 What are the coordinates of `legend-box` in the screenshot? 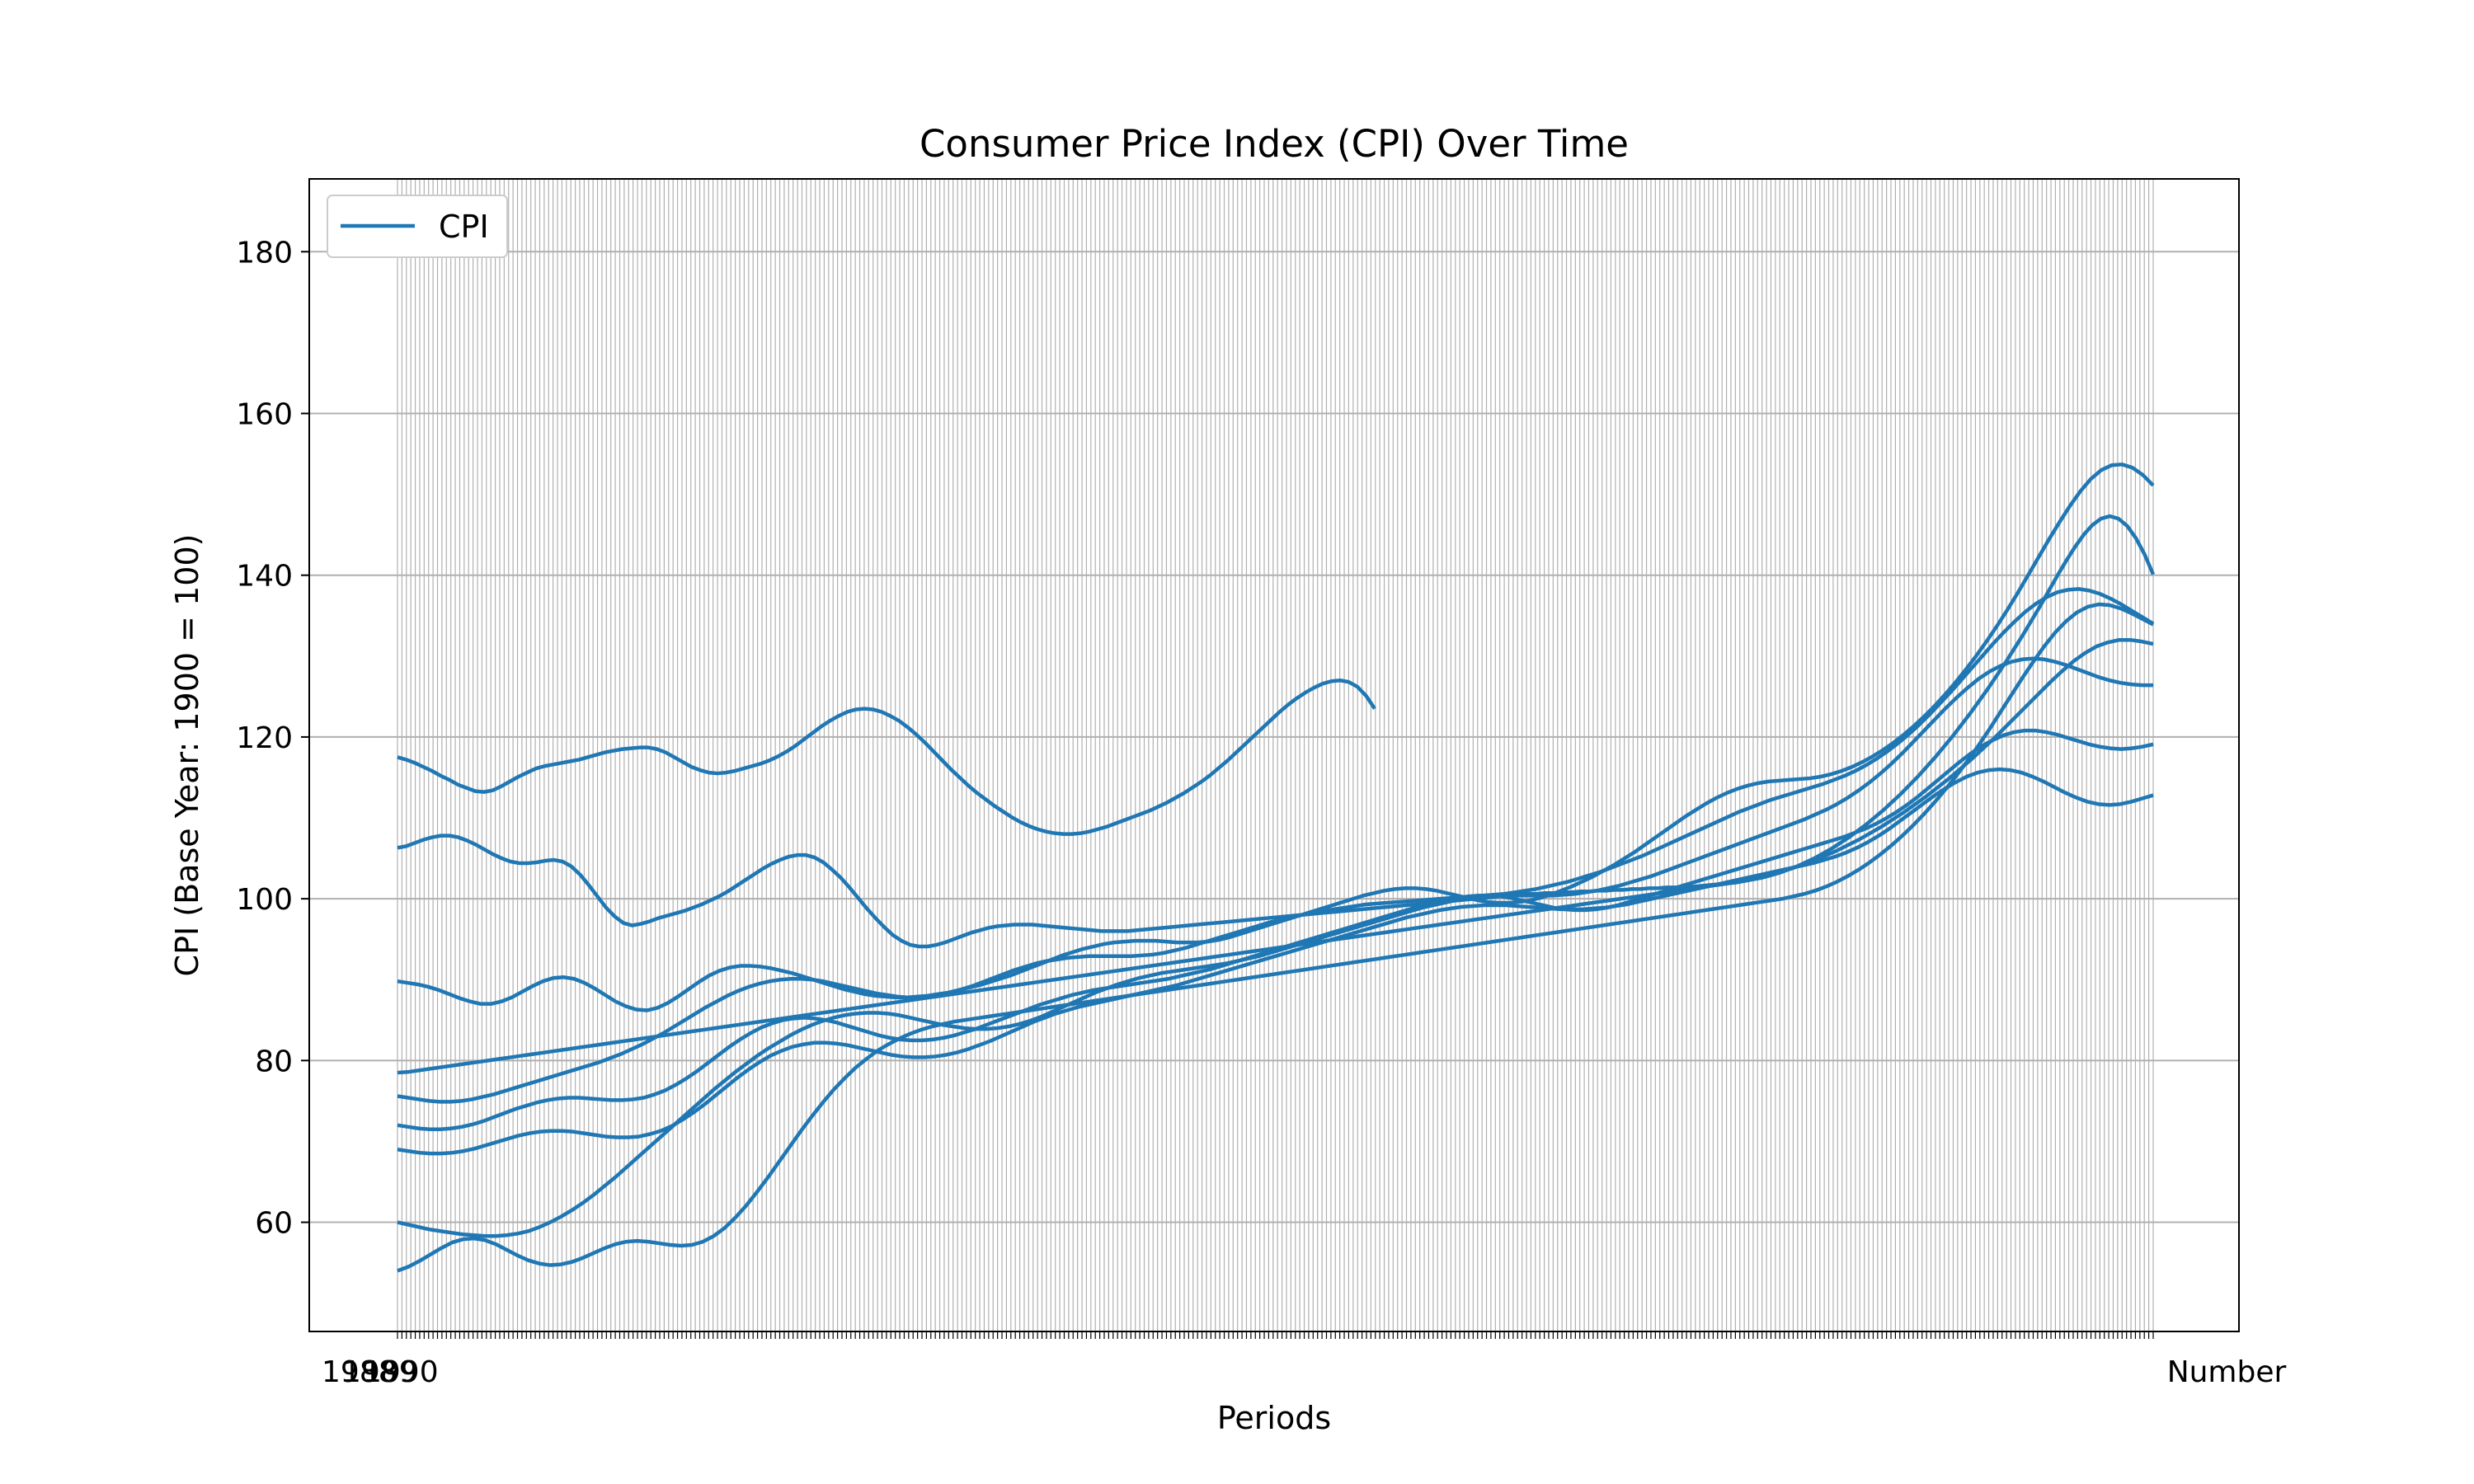 It's located at (417, 226).